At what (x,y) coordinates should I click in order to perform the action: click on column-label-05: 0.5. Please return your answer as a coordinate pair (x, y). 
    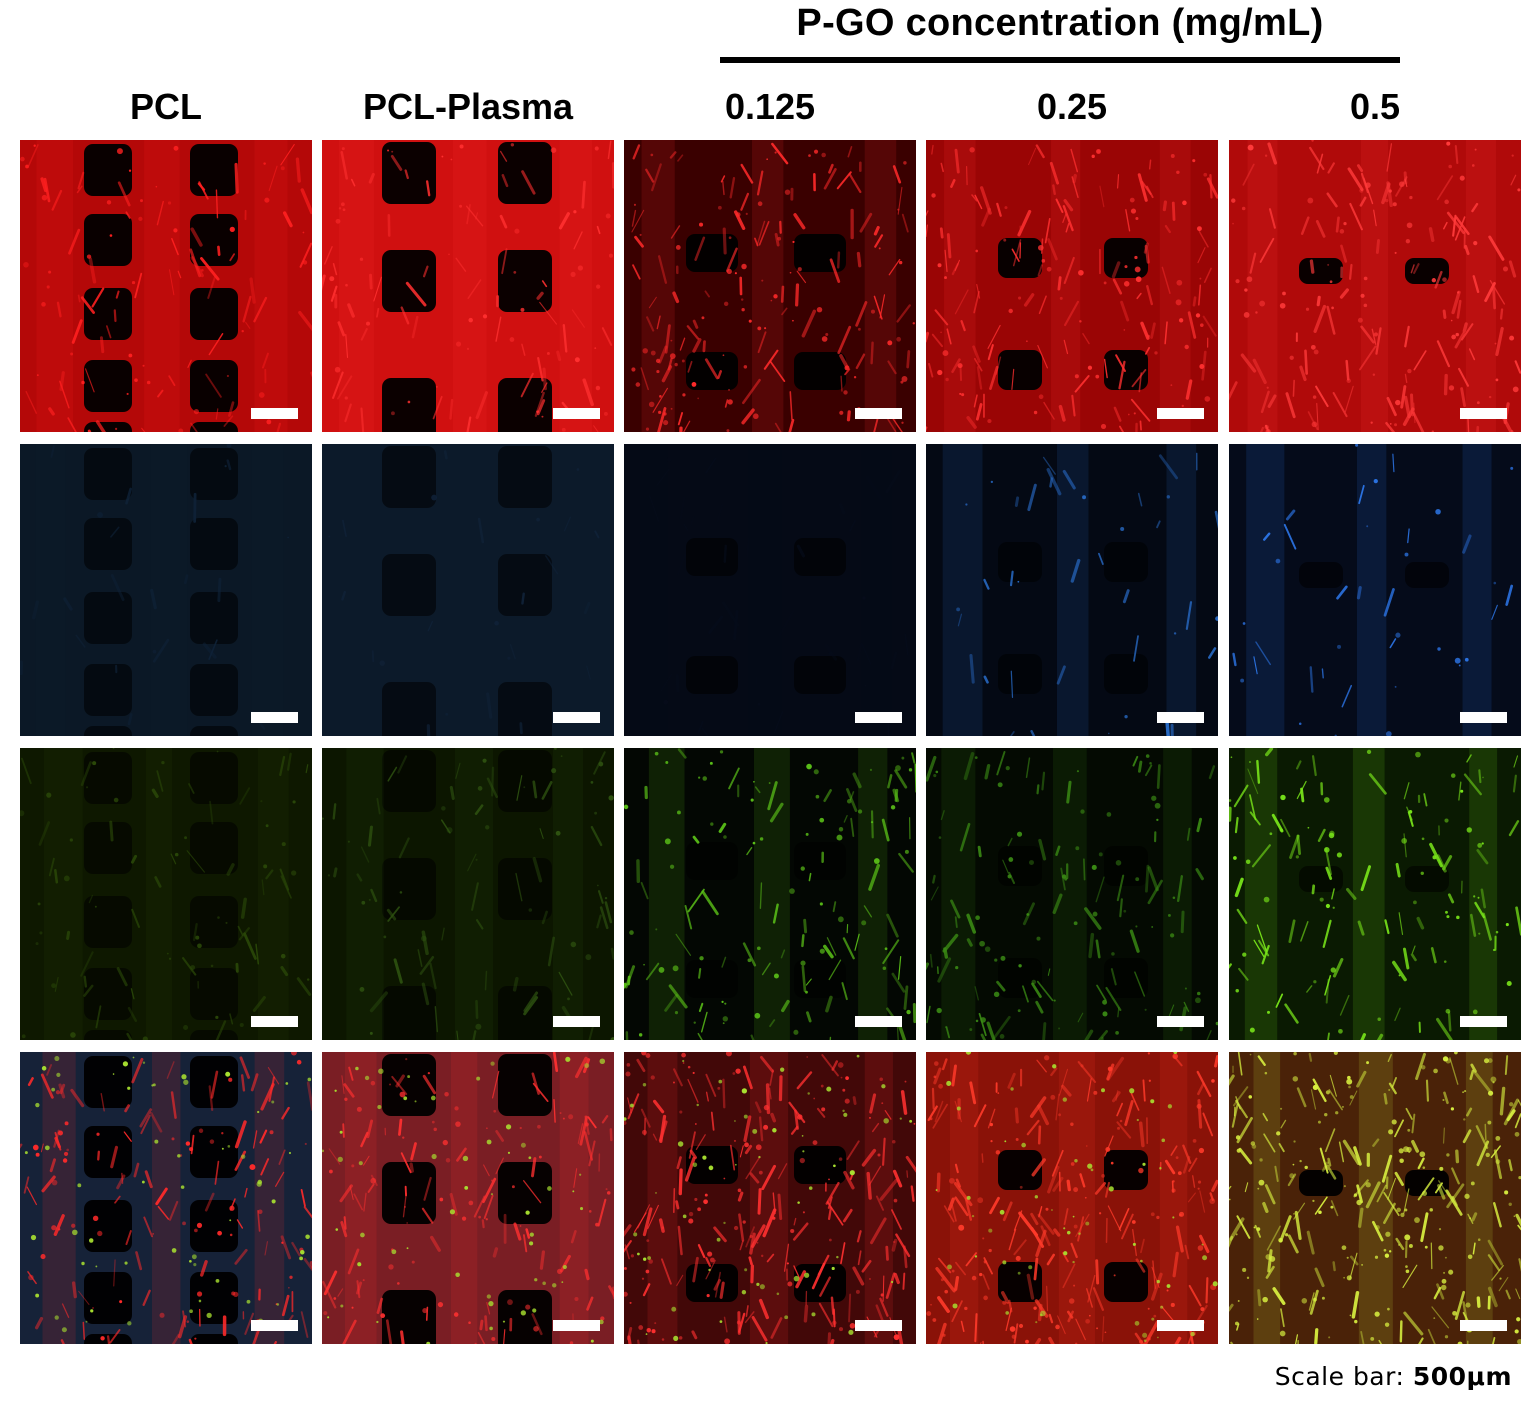
    Looking at the image, I should click on (1375, 106).